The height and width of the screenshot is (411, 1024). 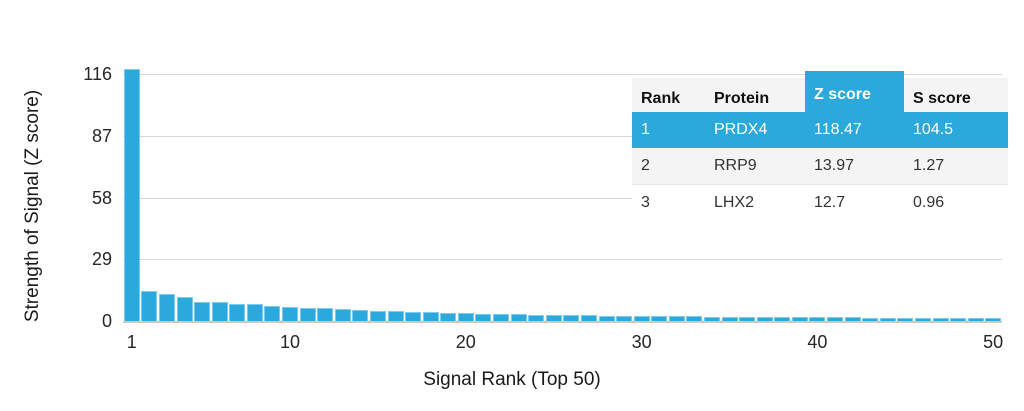 What do you see at coordinates (562, 322) in the screenshot?
I see `x-axis-line` at bounding box center [562, 322].